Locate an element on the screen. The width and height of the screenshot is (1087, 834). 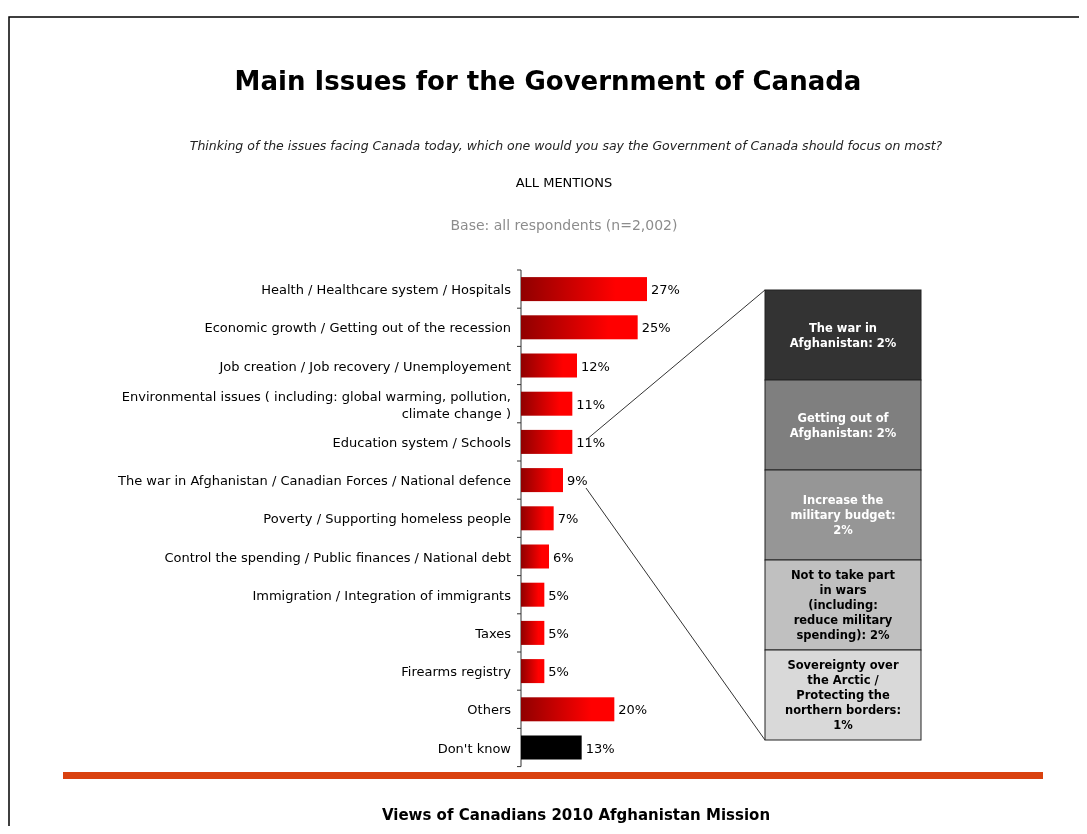
y-tick-label: Health / Healthcare system / Hospitals is located at coordinates (386, 290).